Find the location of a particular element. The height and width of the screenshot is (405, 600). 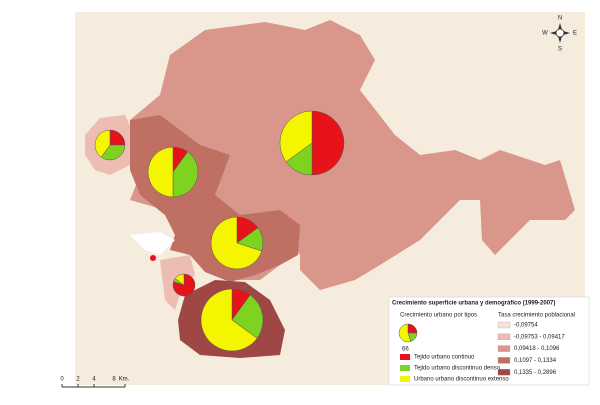

legend-label: Tejido urbano continuo is located at coordinates (444, 358).